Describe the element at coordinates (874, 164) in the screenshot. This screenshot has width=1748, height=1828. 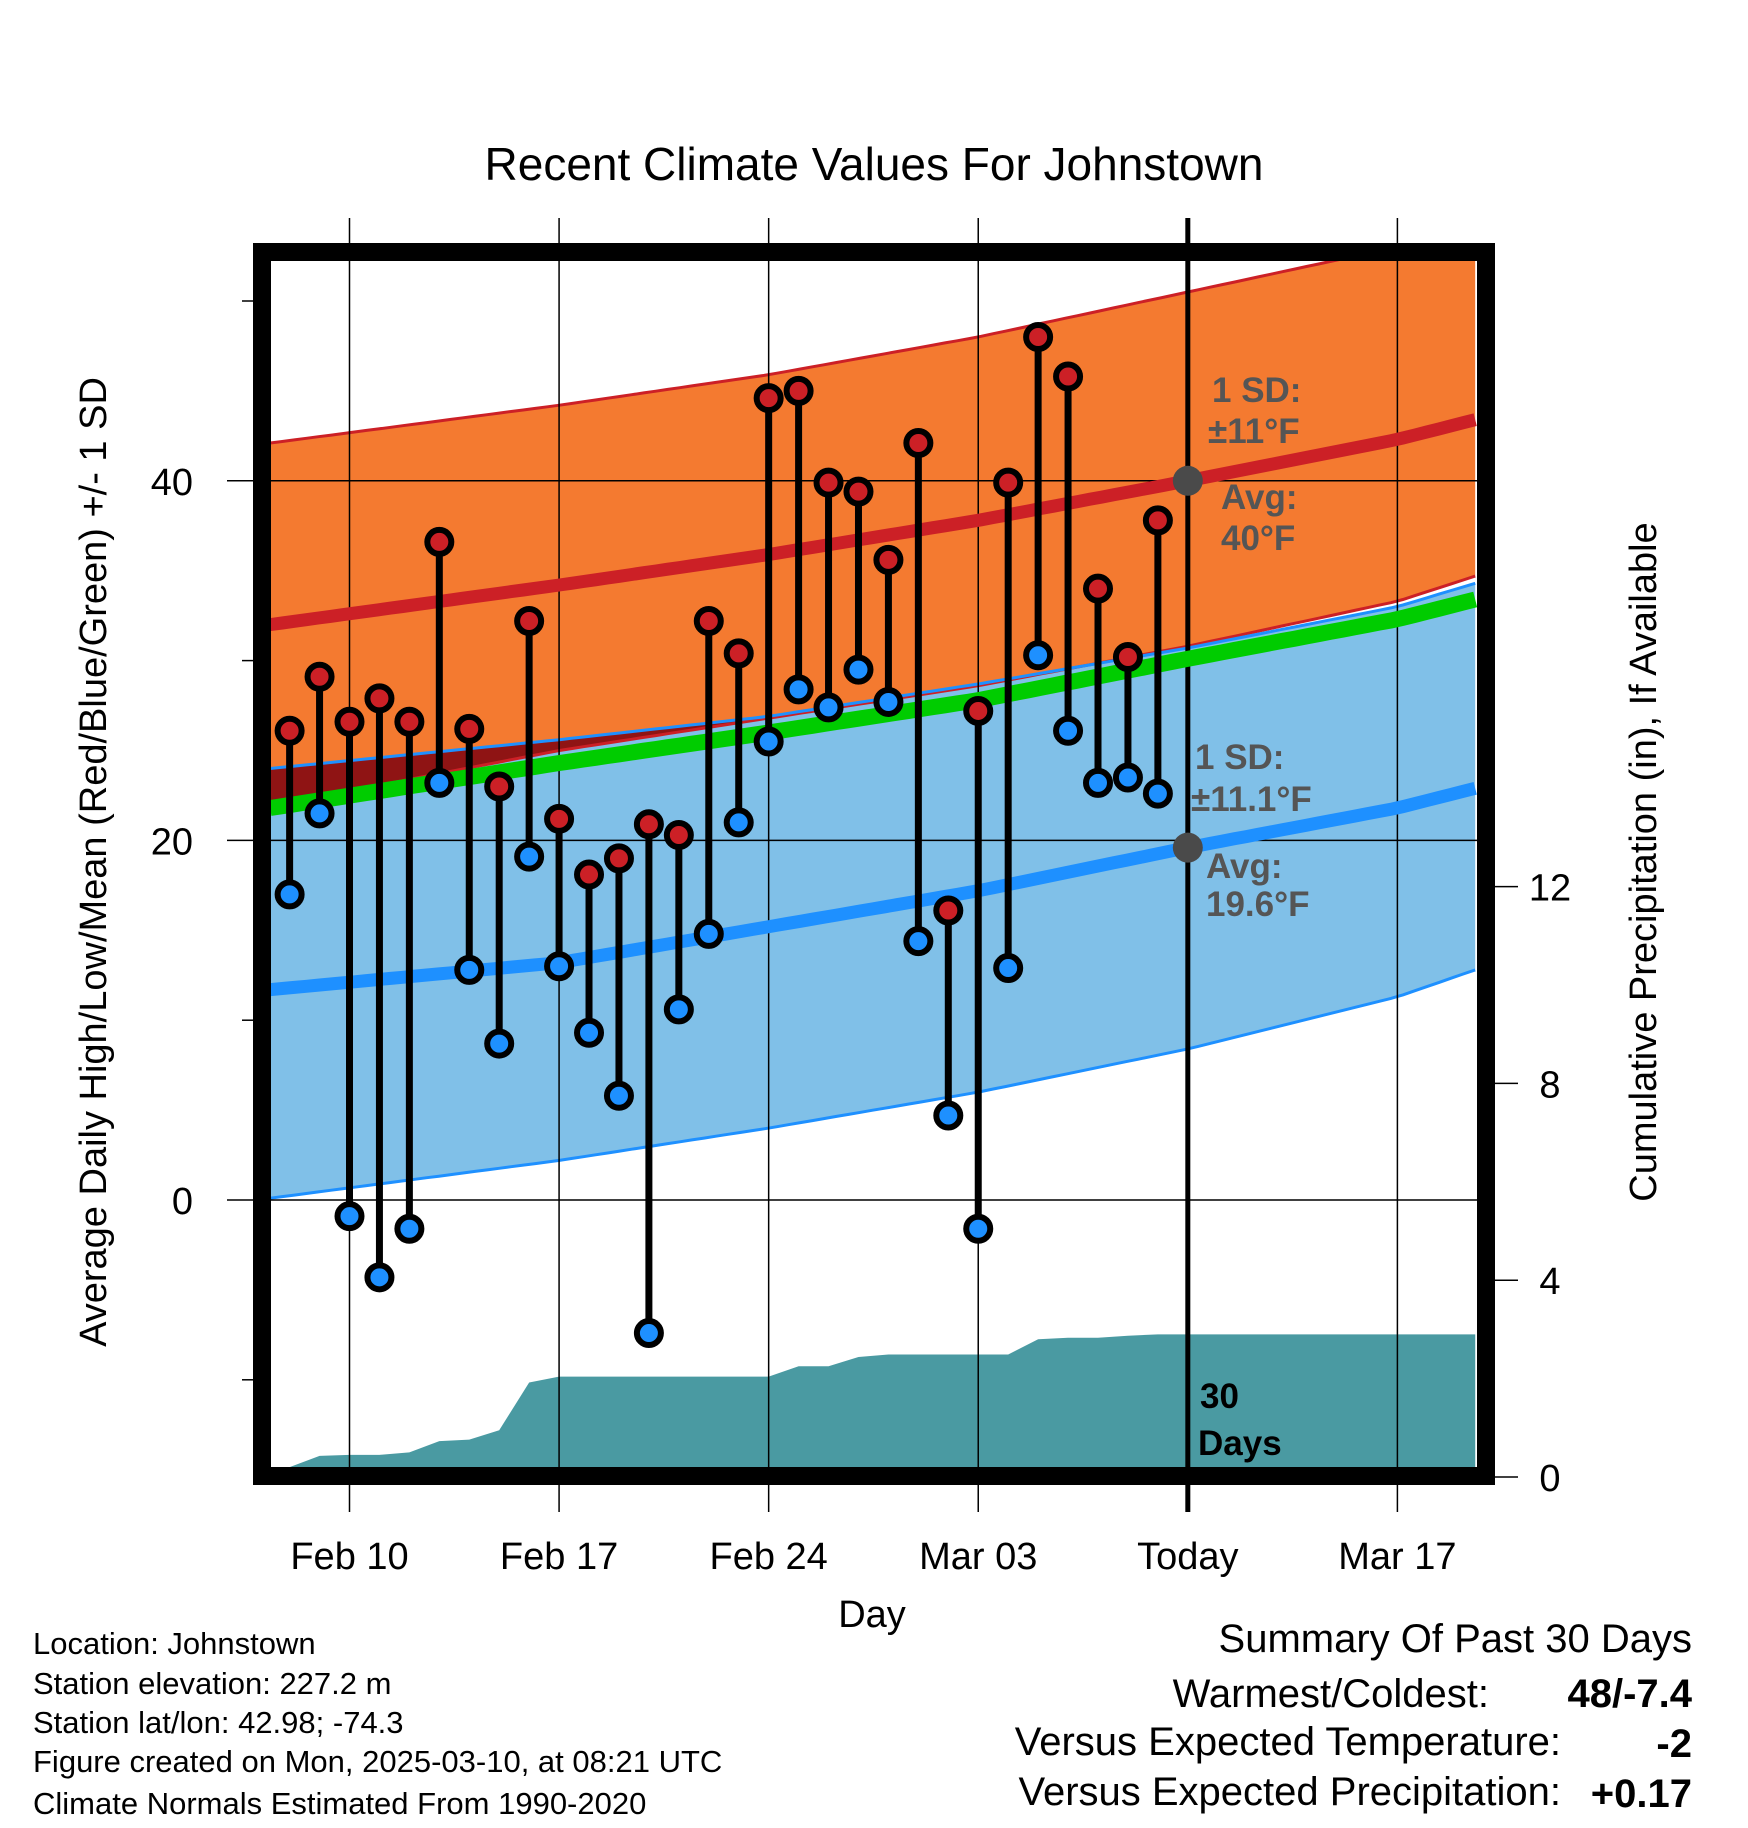
I see `chart-title: Recent Climate Values For Johnstown` at that location.